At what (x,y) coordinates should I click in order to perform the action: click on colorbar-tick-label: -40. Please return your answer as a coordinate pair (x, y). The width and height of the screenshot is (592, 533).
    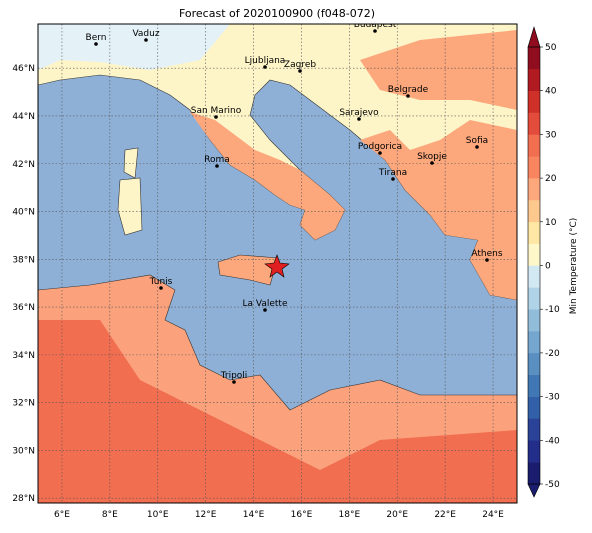
    Looking at the image, I should click on (552, 441).